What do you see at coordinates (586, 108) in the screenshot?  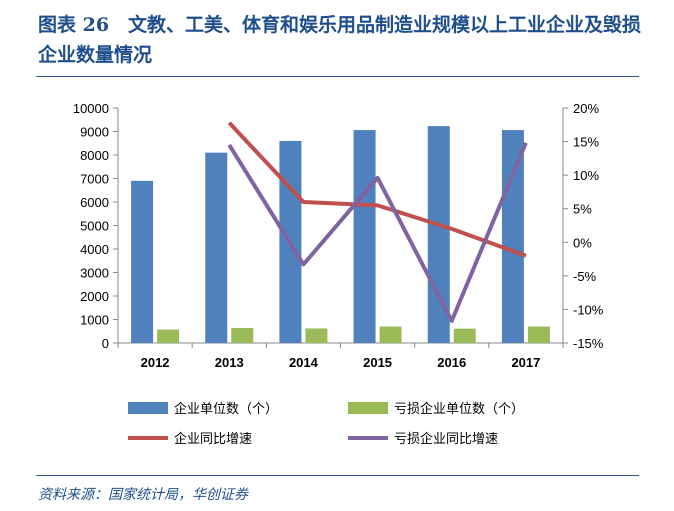 I see `right-tick-label: 20%` at bounding box center [586, 108].